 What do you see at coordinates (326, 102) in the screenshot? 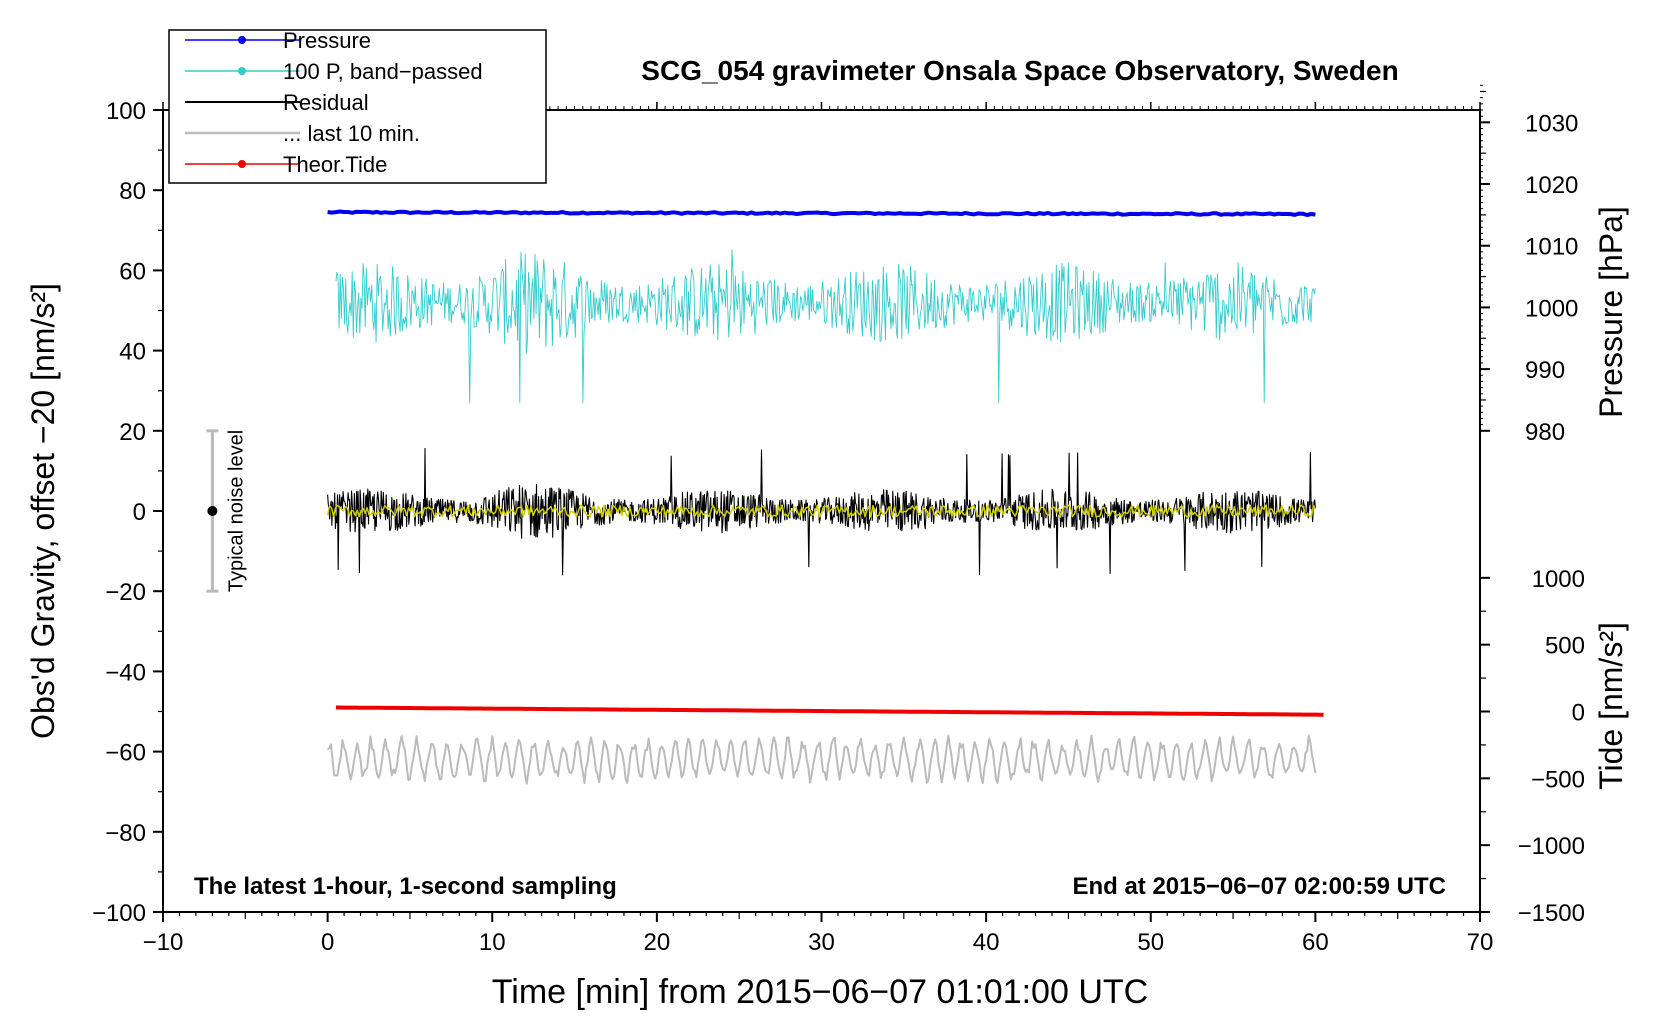
I see `legend-label: Residual` at bounding box center [326, 102].